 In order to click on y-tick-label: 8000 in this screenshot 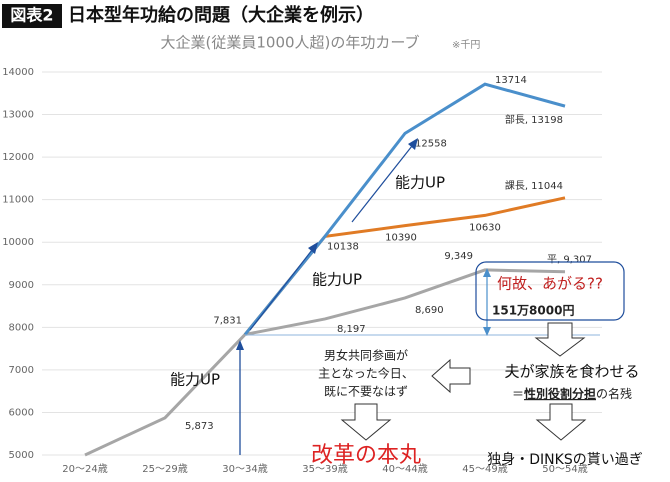, I will do `click(21, 327)`.